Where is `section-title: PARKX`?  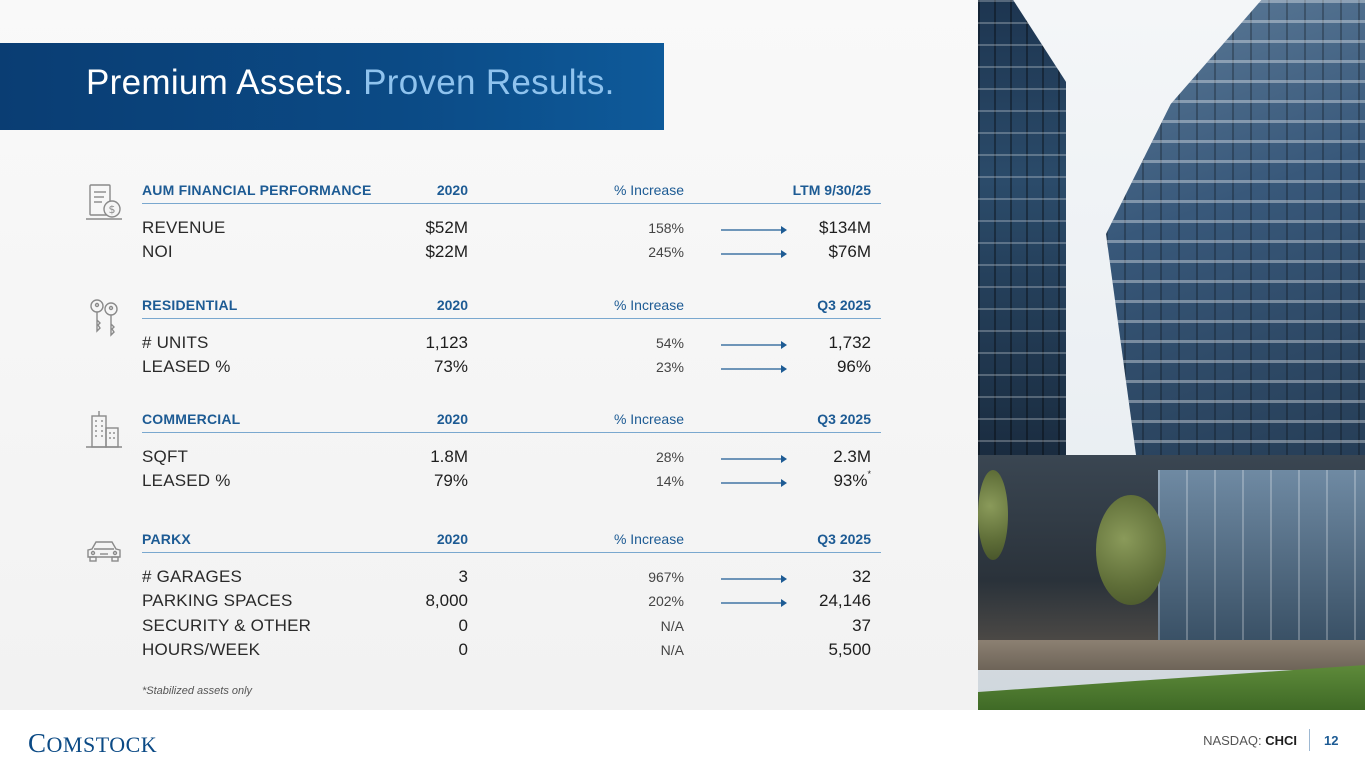
section-title: PARKX is located at coordinates (166, 539).